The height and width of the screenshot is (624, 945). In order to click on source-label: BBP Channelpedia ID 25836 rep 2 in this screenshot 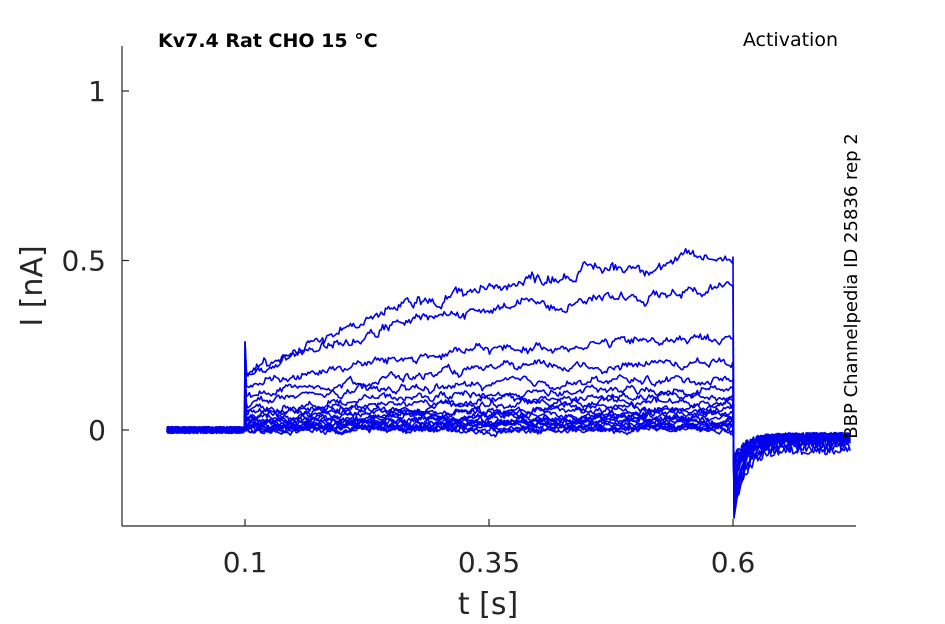, I will do `click(851, 285)`.